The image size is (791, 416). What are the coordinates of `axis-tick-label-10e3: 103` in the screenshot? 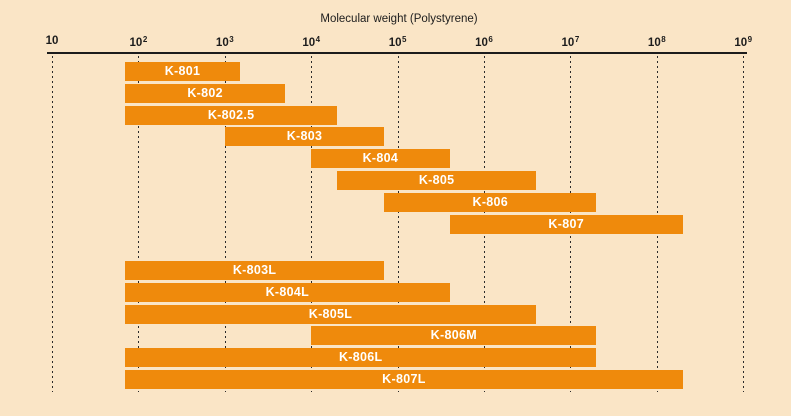 It's located at (224, 42).